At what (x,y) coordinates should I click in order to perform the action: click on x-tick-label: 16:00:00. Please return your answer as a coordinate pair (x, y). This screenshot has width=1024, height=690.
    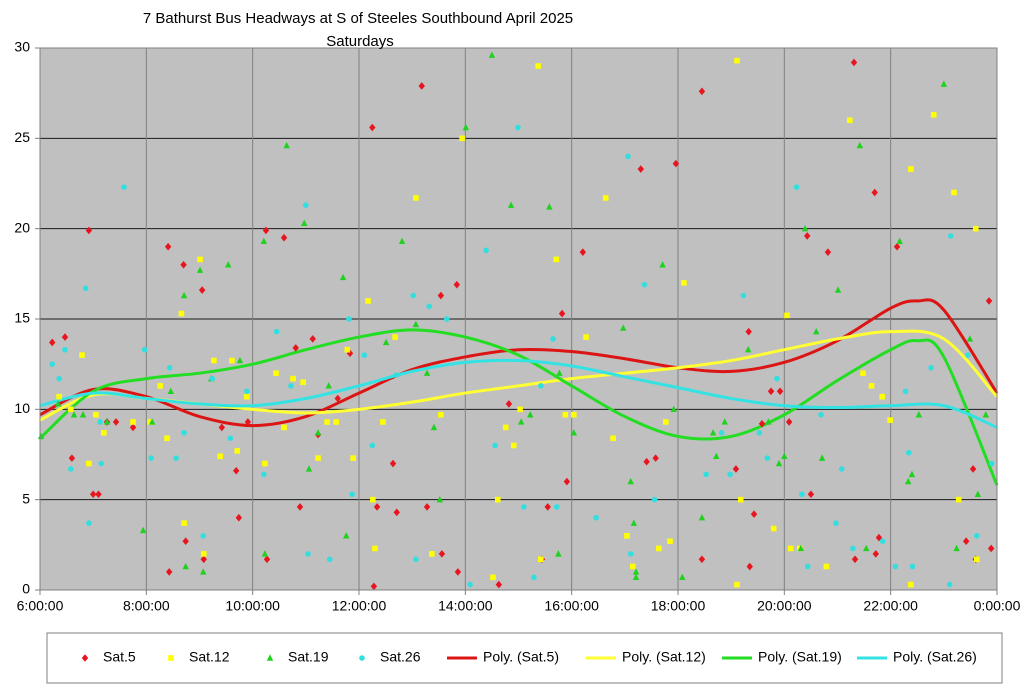
    Looking at the image, I should click on (571, 606).